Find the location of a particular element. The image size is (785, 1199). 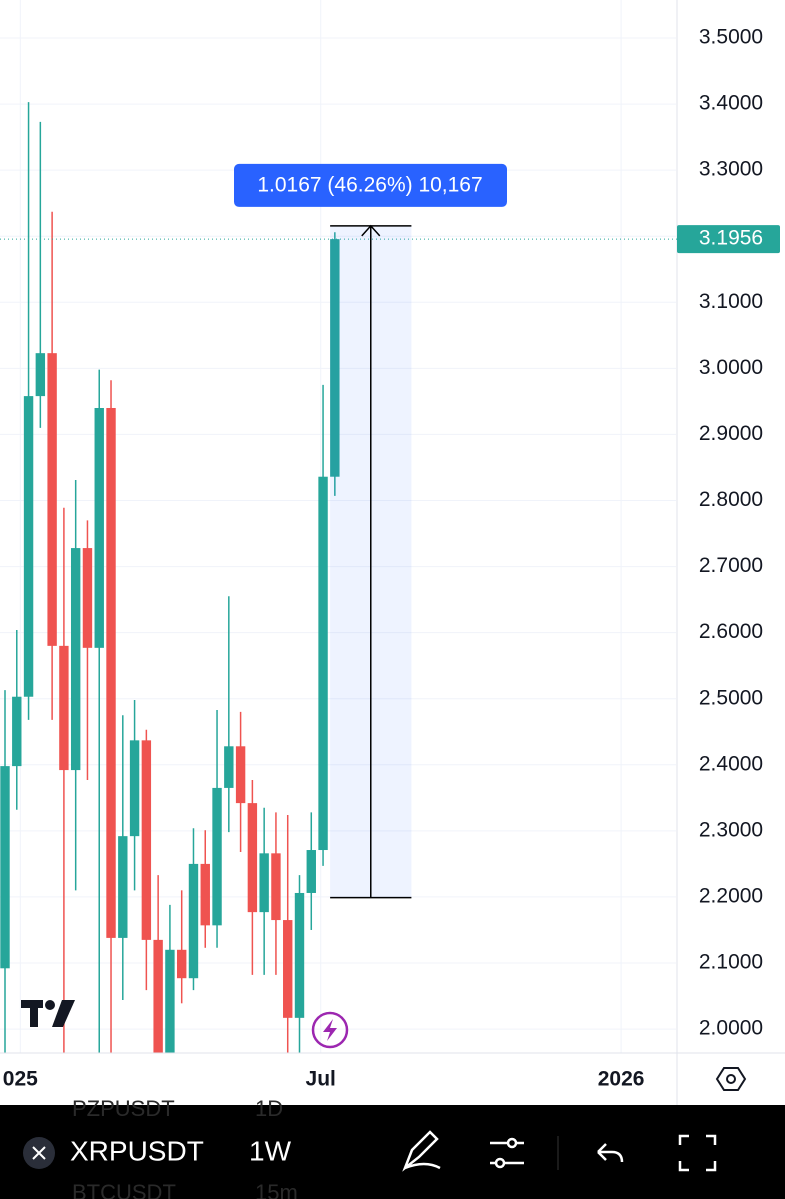

toolbar-content: PZPUSDT 1D BTCUSDT 15m XRPUSDT 1W is located at coordinates (370, 1147).